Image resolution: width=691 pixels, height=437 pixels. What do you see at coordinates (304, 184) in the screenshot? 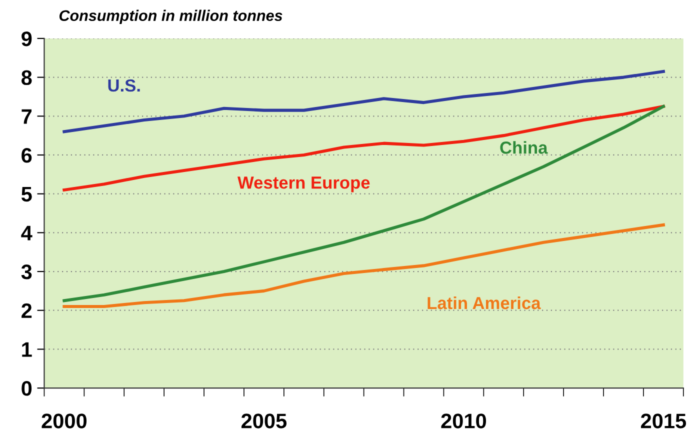
I see `series-label: Western Europe` at bounding box center [304, 184].